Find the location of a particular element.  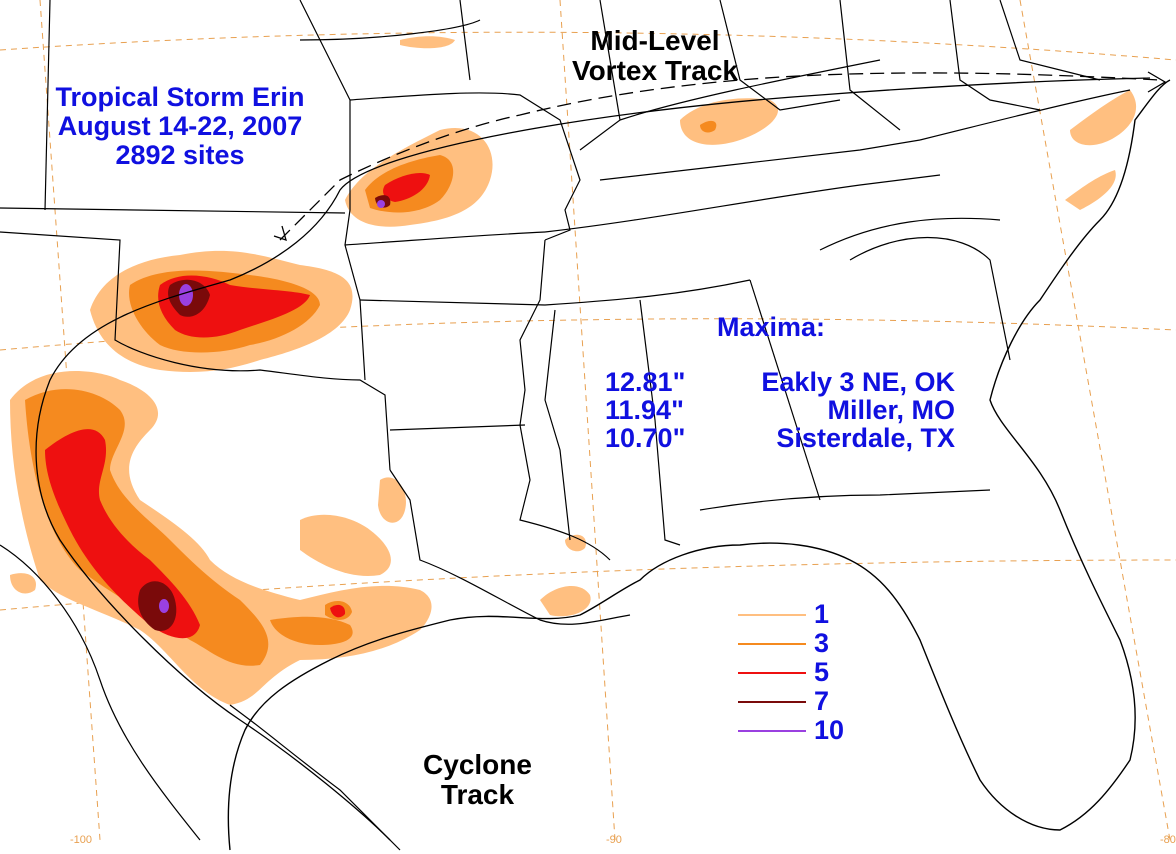

legend: 1 3 5 7 10 is located at coordinates (798, 675).